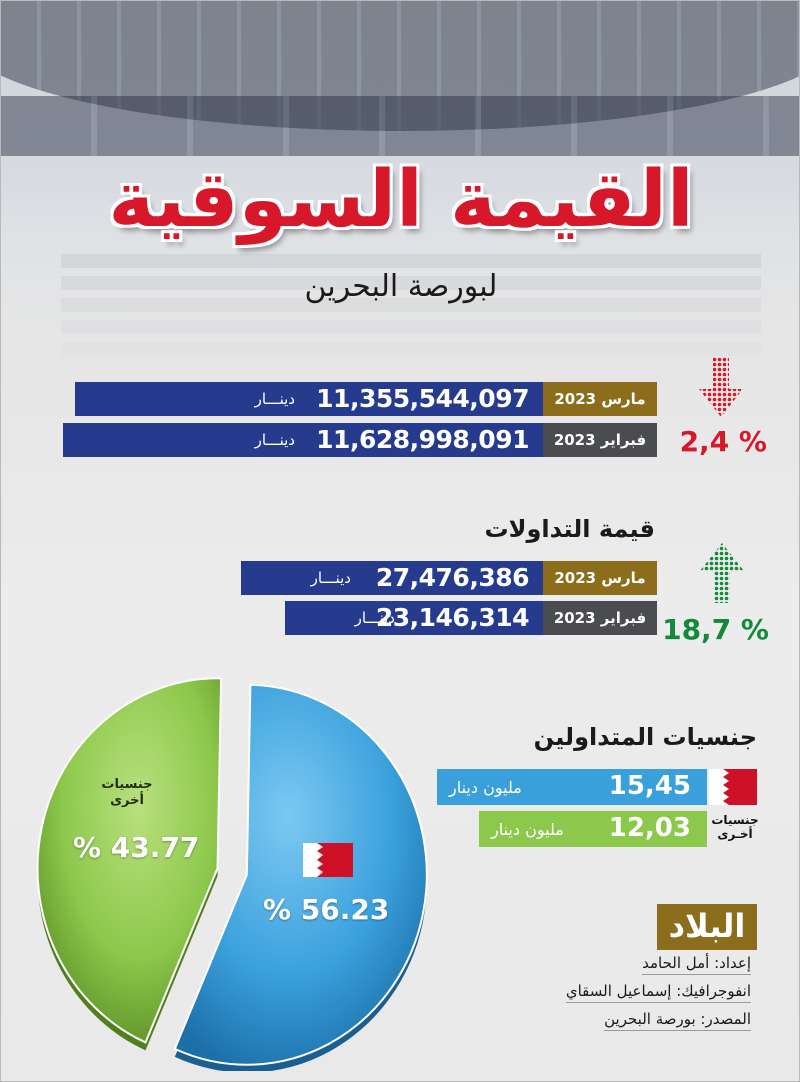 The height and width of the screenshot is (1082, 800). I want to click on trading-value-row-february: 23,146,314 دينـــار فبراير 2023, so click(471, 618).